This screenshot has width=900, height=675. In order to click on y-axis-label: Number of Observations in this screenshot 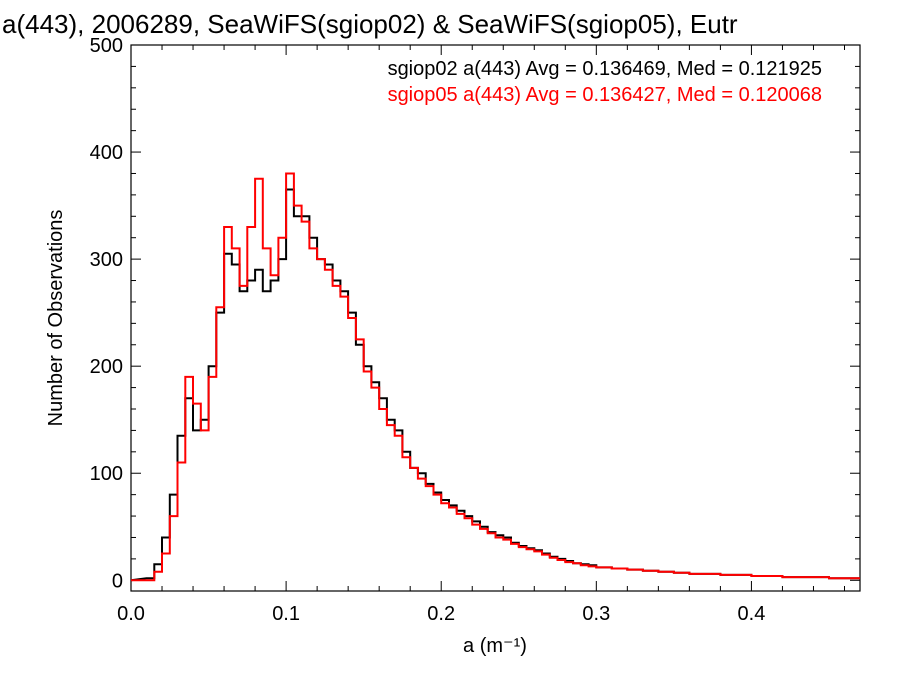, I will do `click(56, 318)`.